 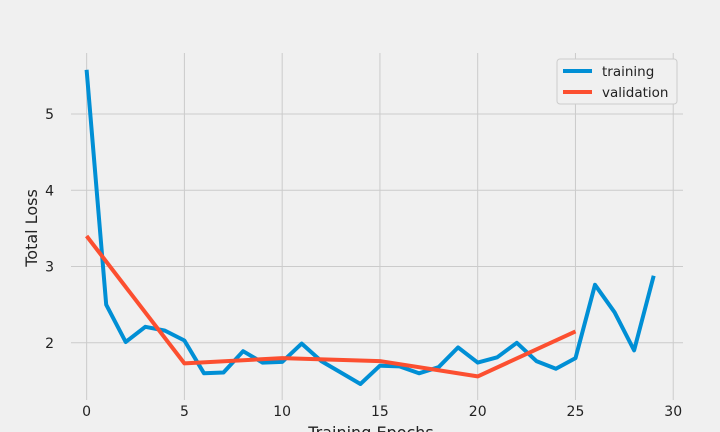 I want to click on x-axis-label: Training Epochs, so click(x=370, y=427).